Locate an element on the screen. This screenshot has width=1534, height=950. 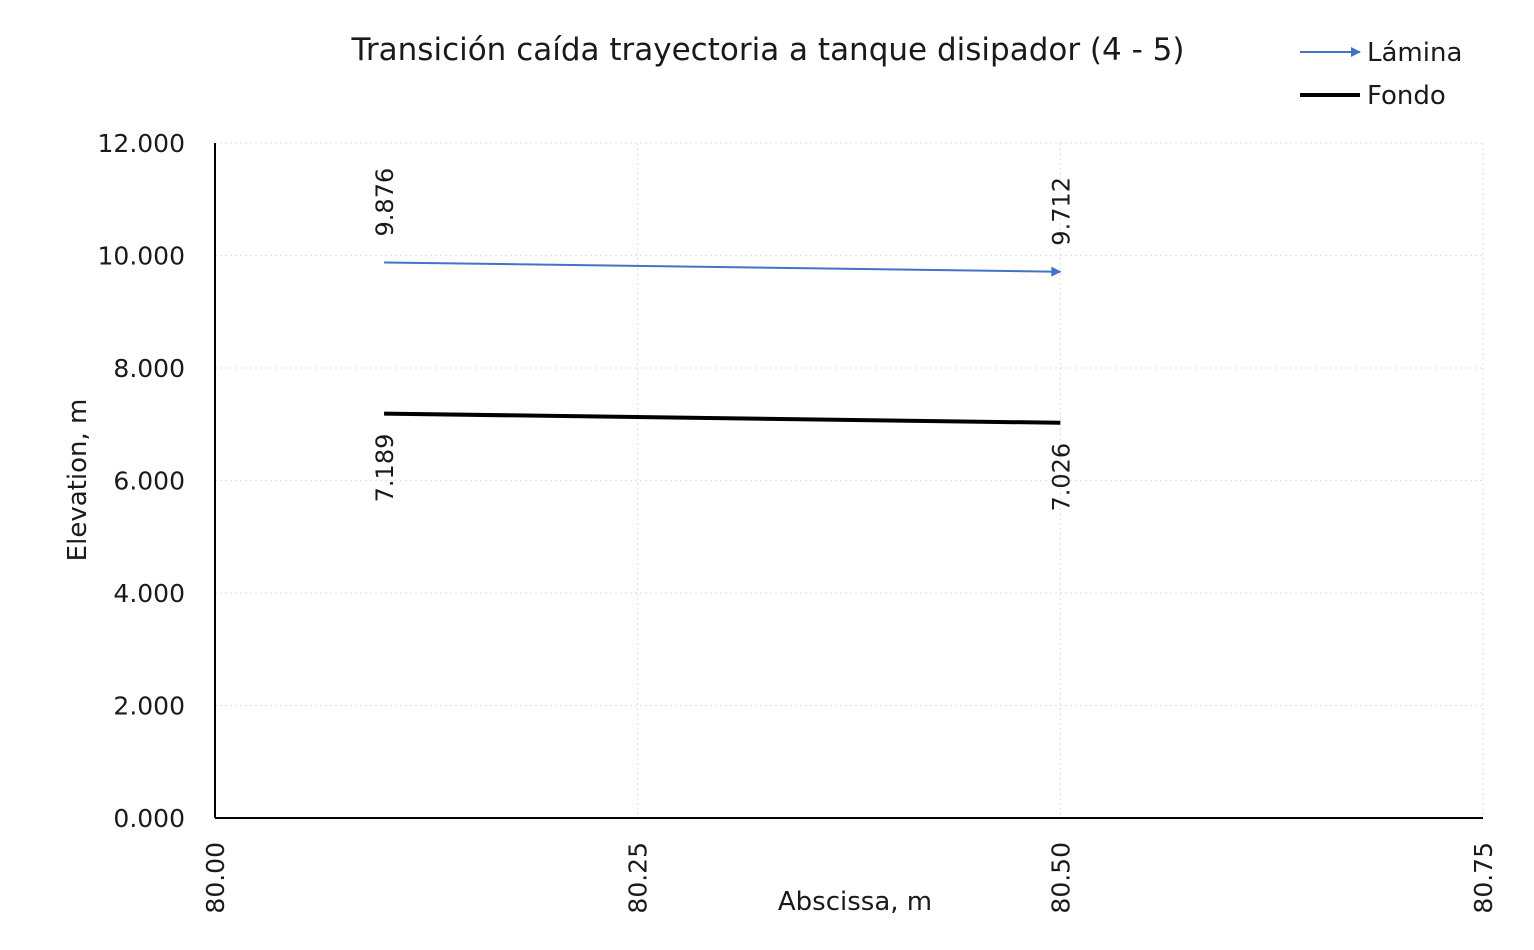
x-tick-label: 80.00 is located at coordinates (215, 878).